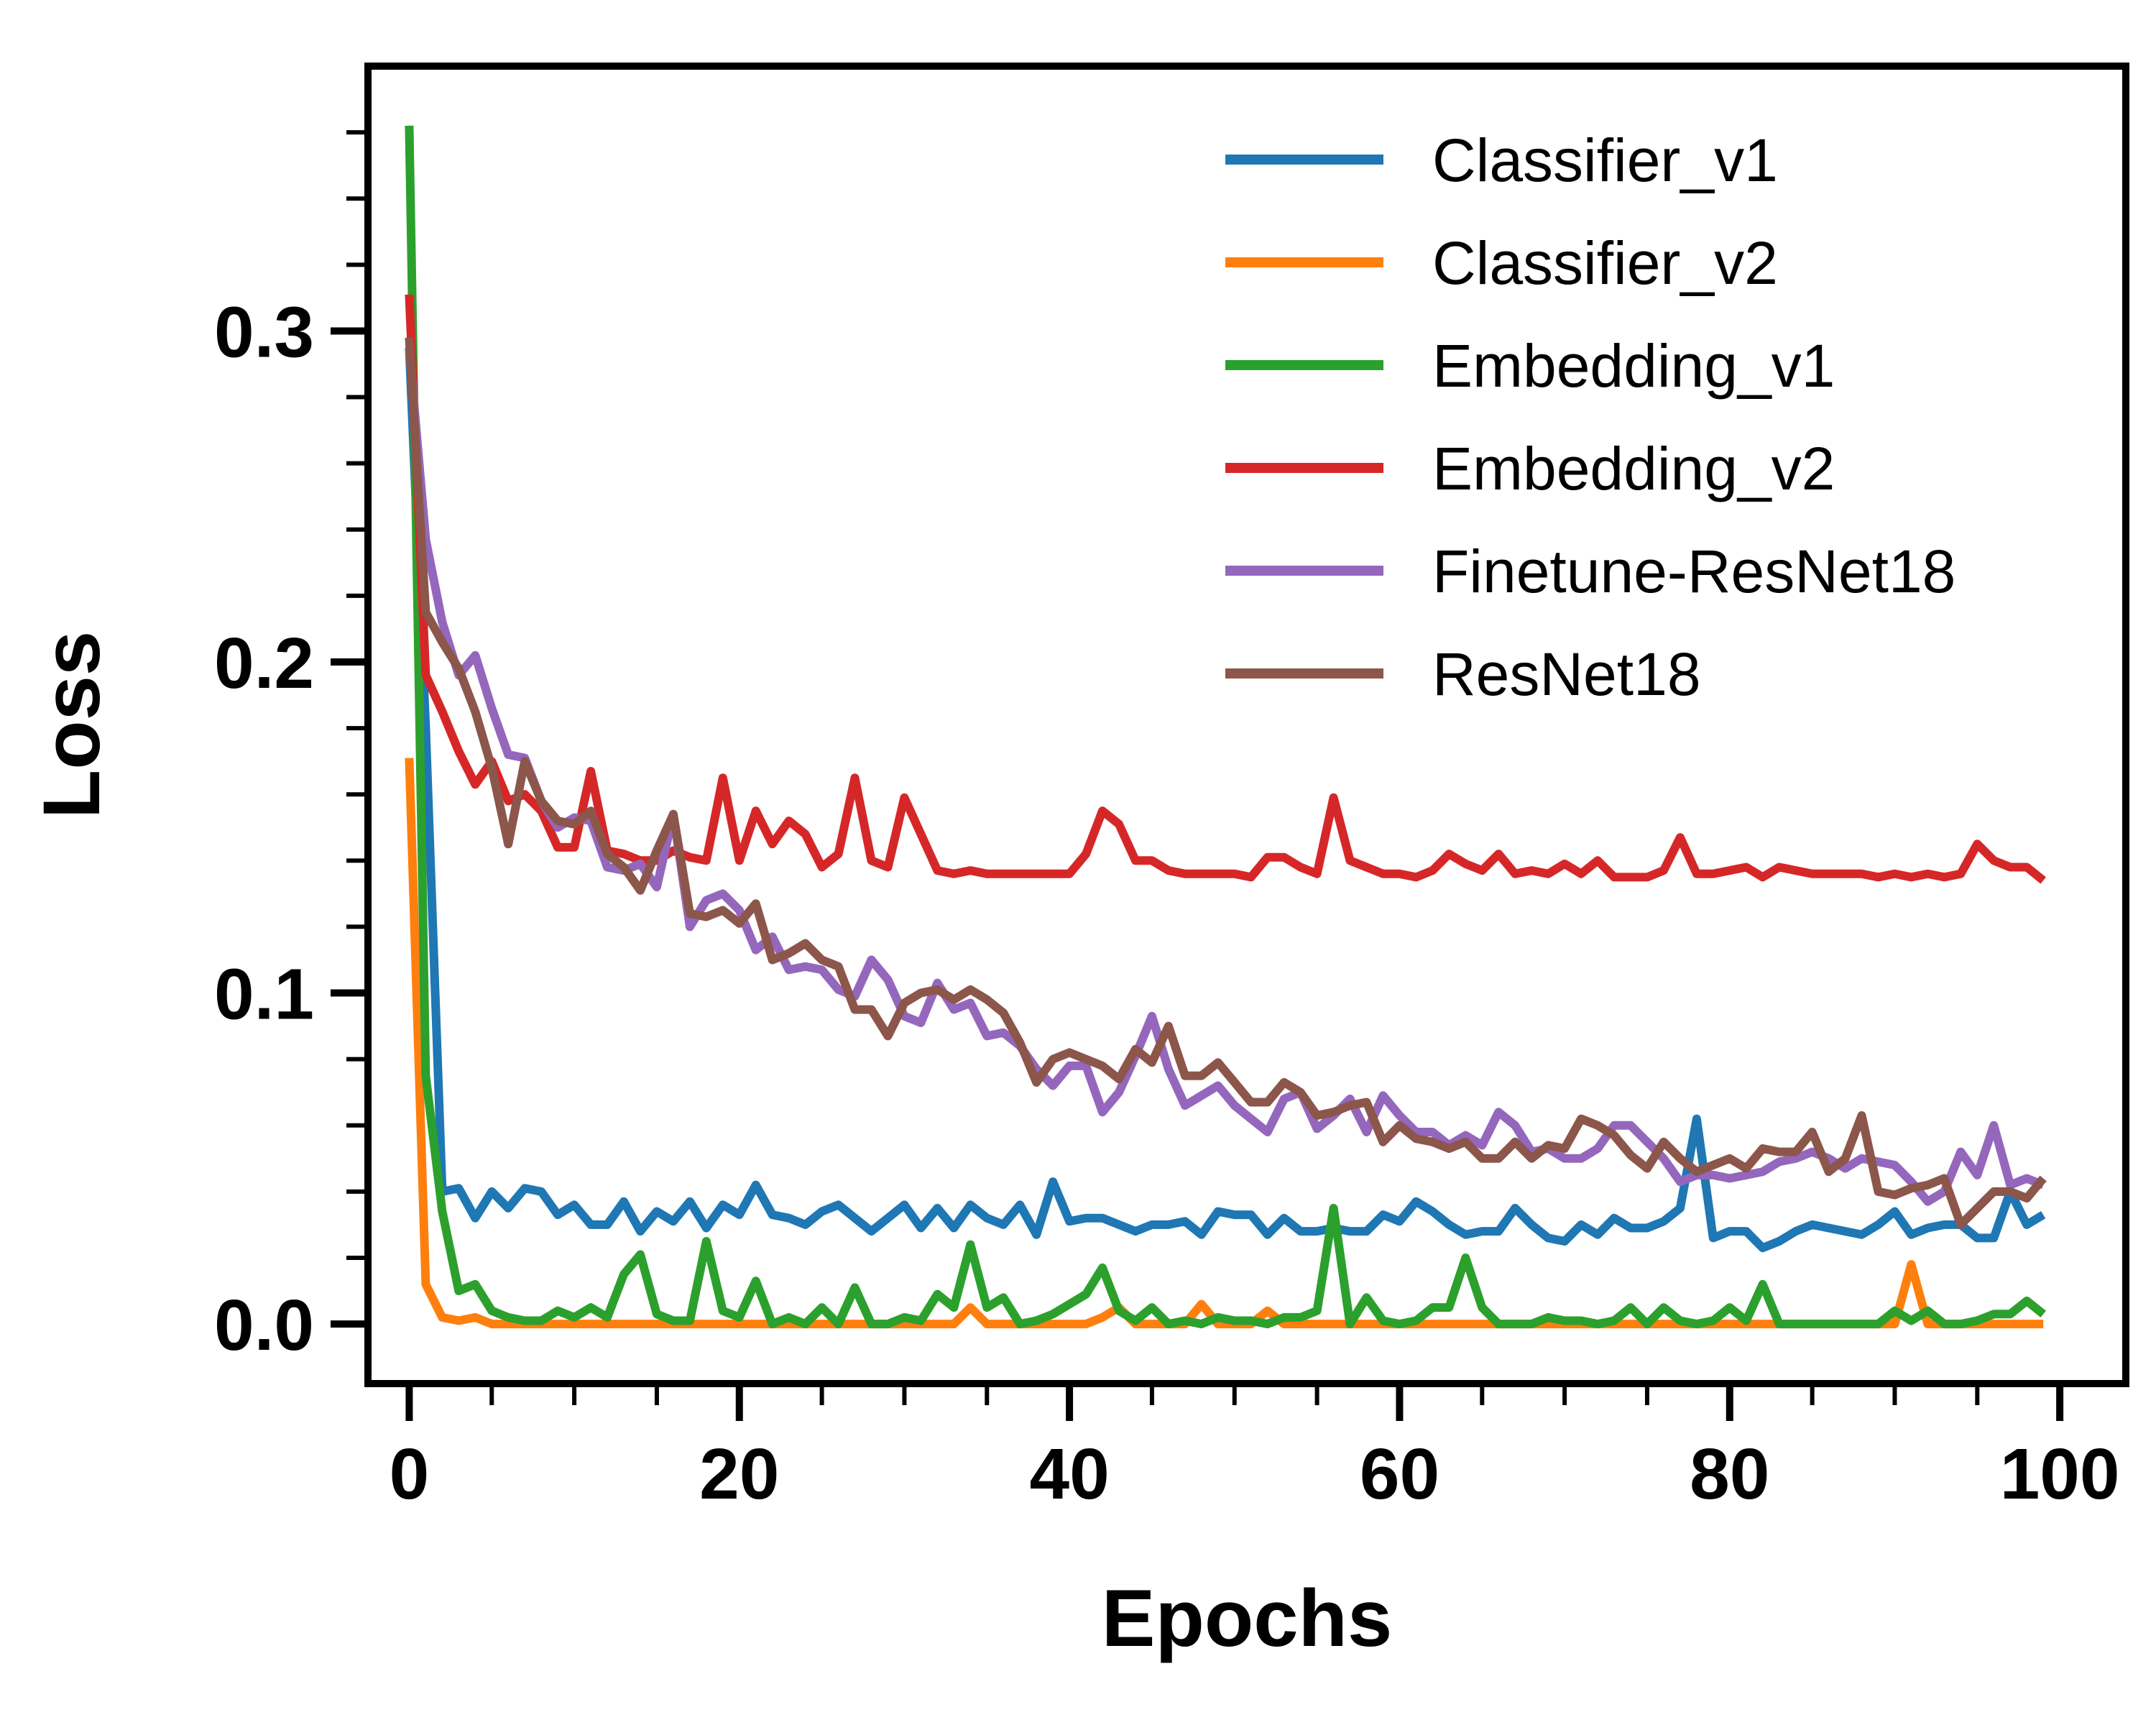 The width and height of the screenshot is (2156, 1725). I want to click on x-tick-label: 80, so click(1730, 1474).